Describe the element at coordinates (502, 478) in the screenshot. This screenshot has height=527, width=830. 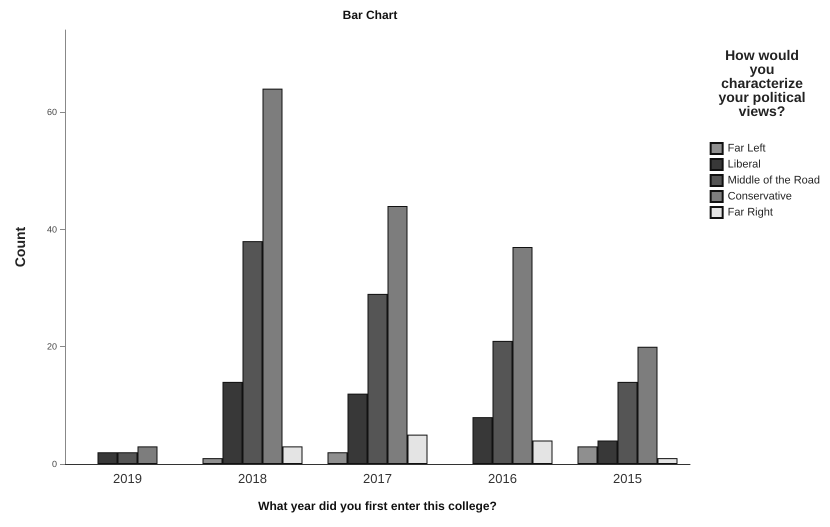
I see `x-tick-label: 2016` at that location.